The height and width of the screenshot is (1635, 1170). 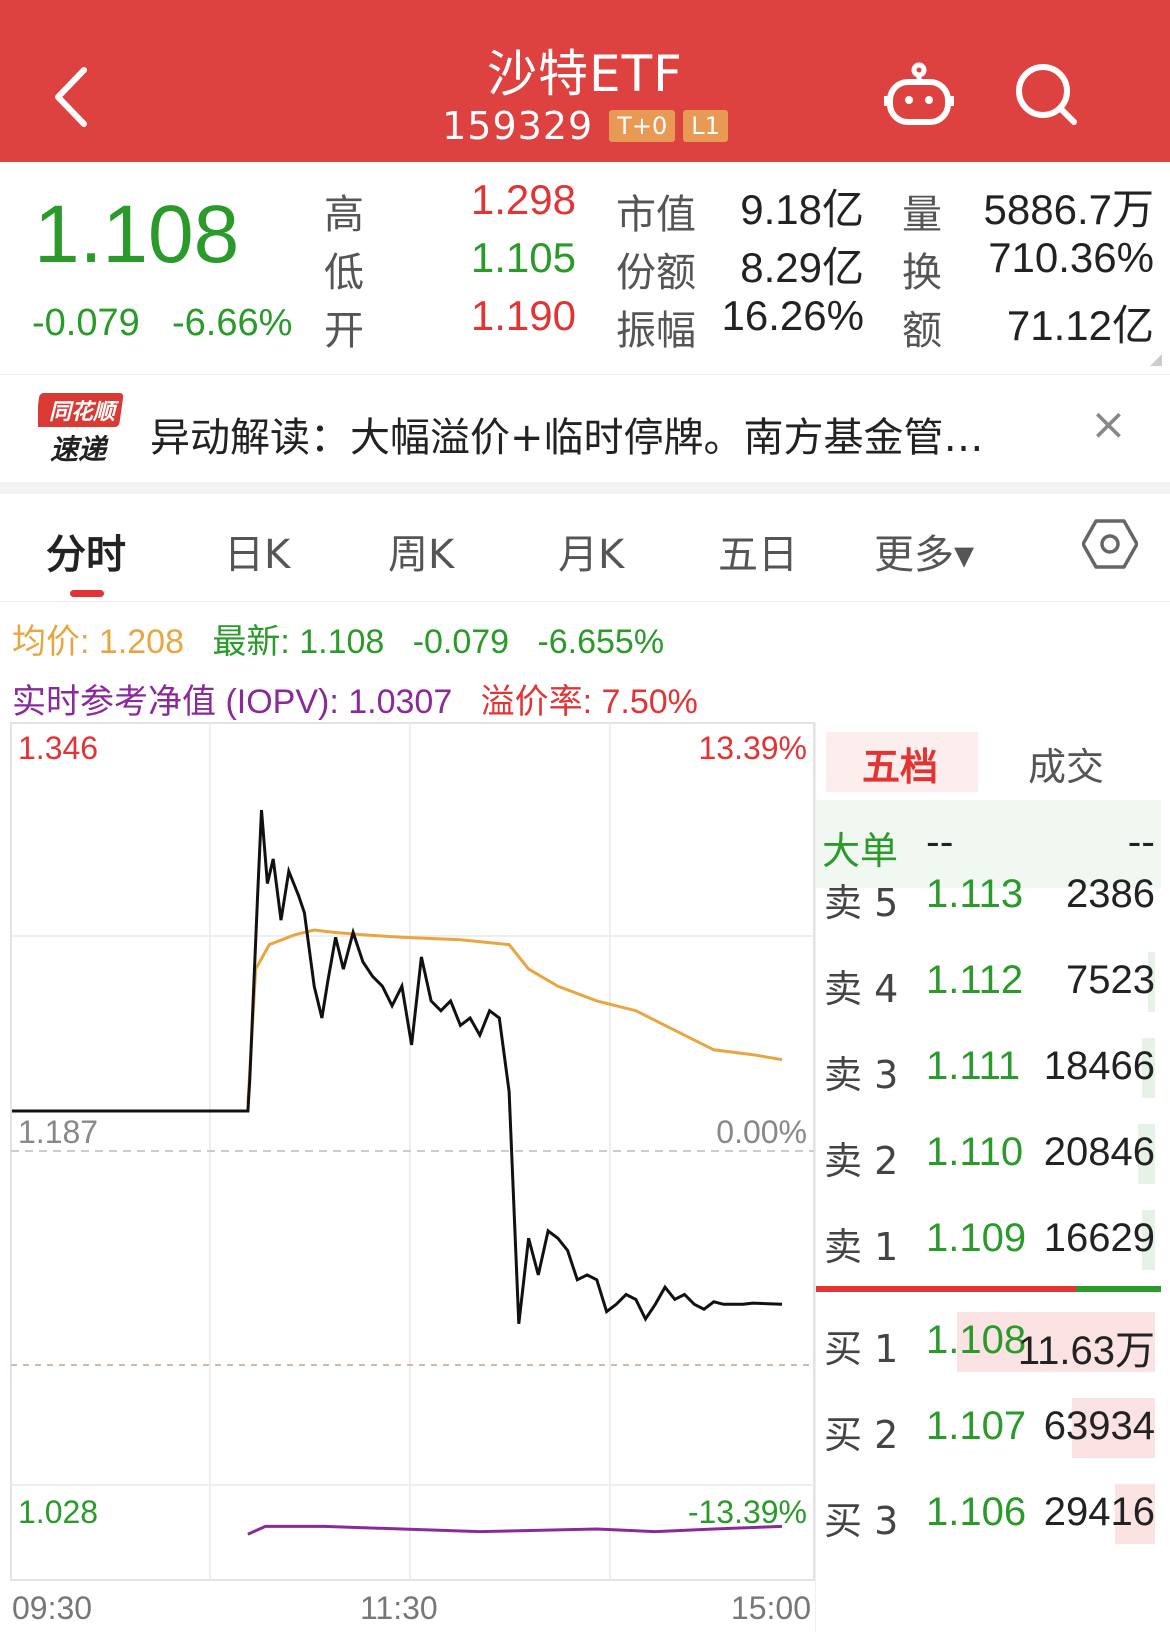 What do you see at coordinates (344, 273) in the screenshot?
I see `label-low: 低` at bounding box center [344, 273].